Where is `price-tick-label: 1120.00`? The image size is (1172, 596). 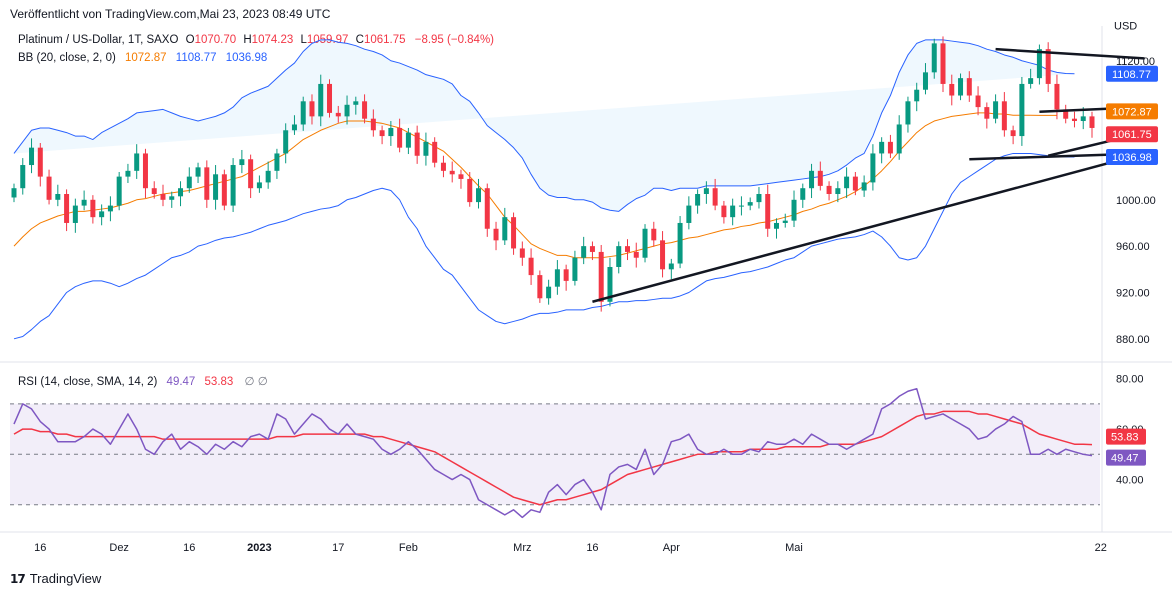 price-tick-label: 1120.00 is located at coordinates (1135, 62).